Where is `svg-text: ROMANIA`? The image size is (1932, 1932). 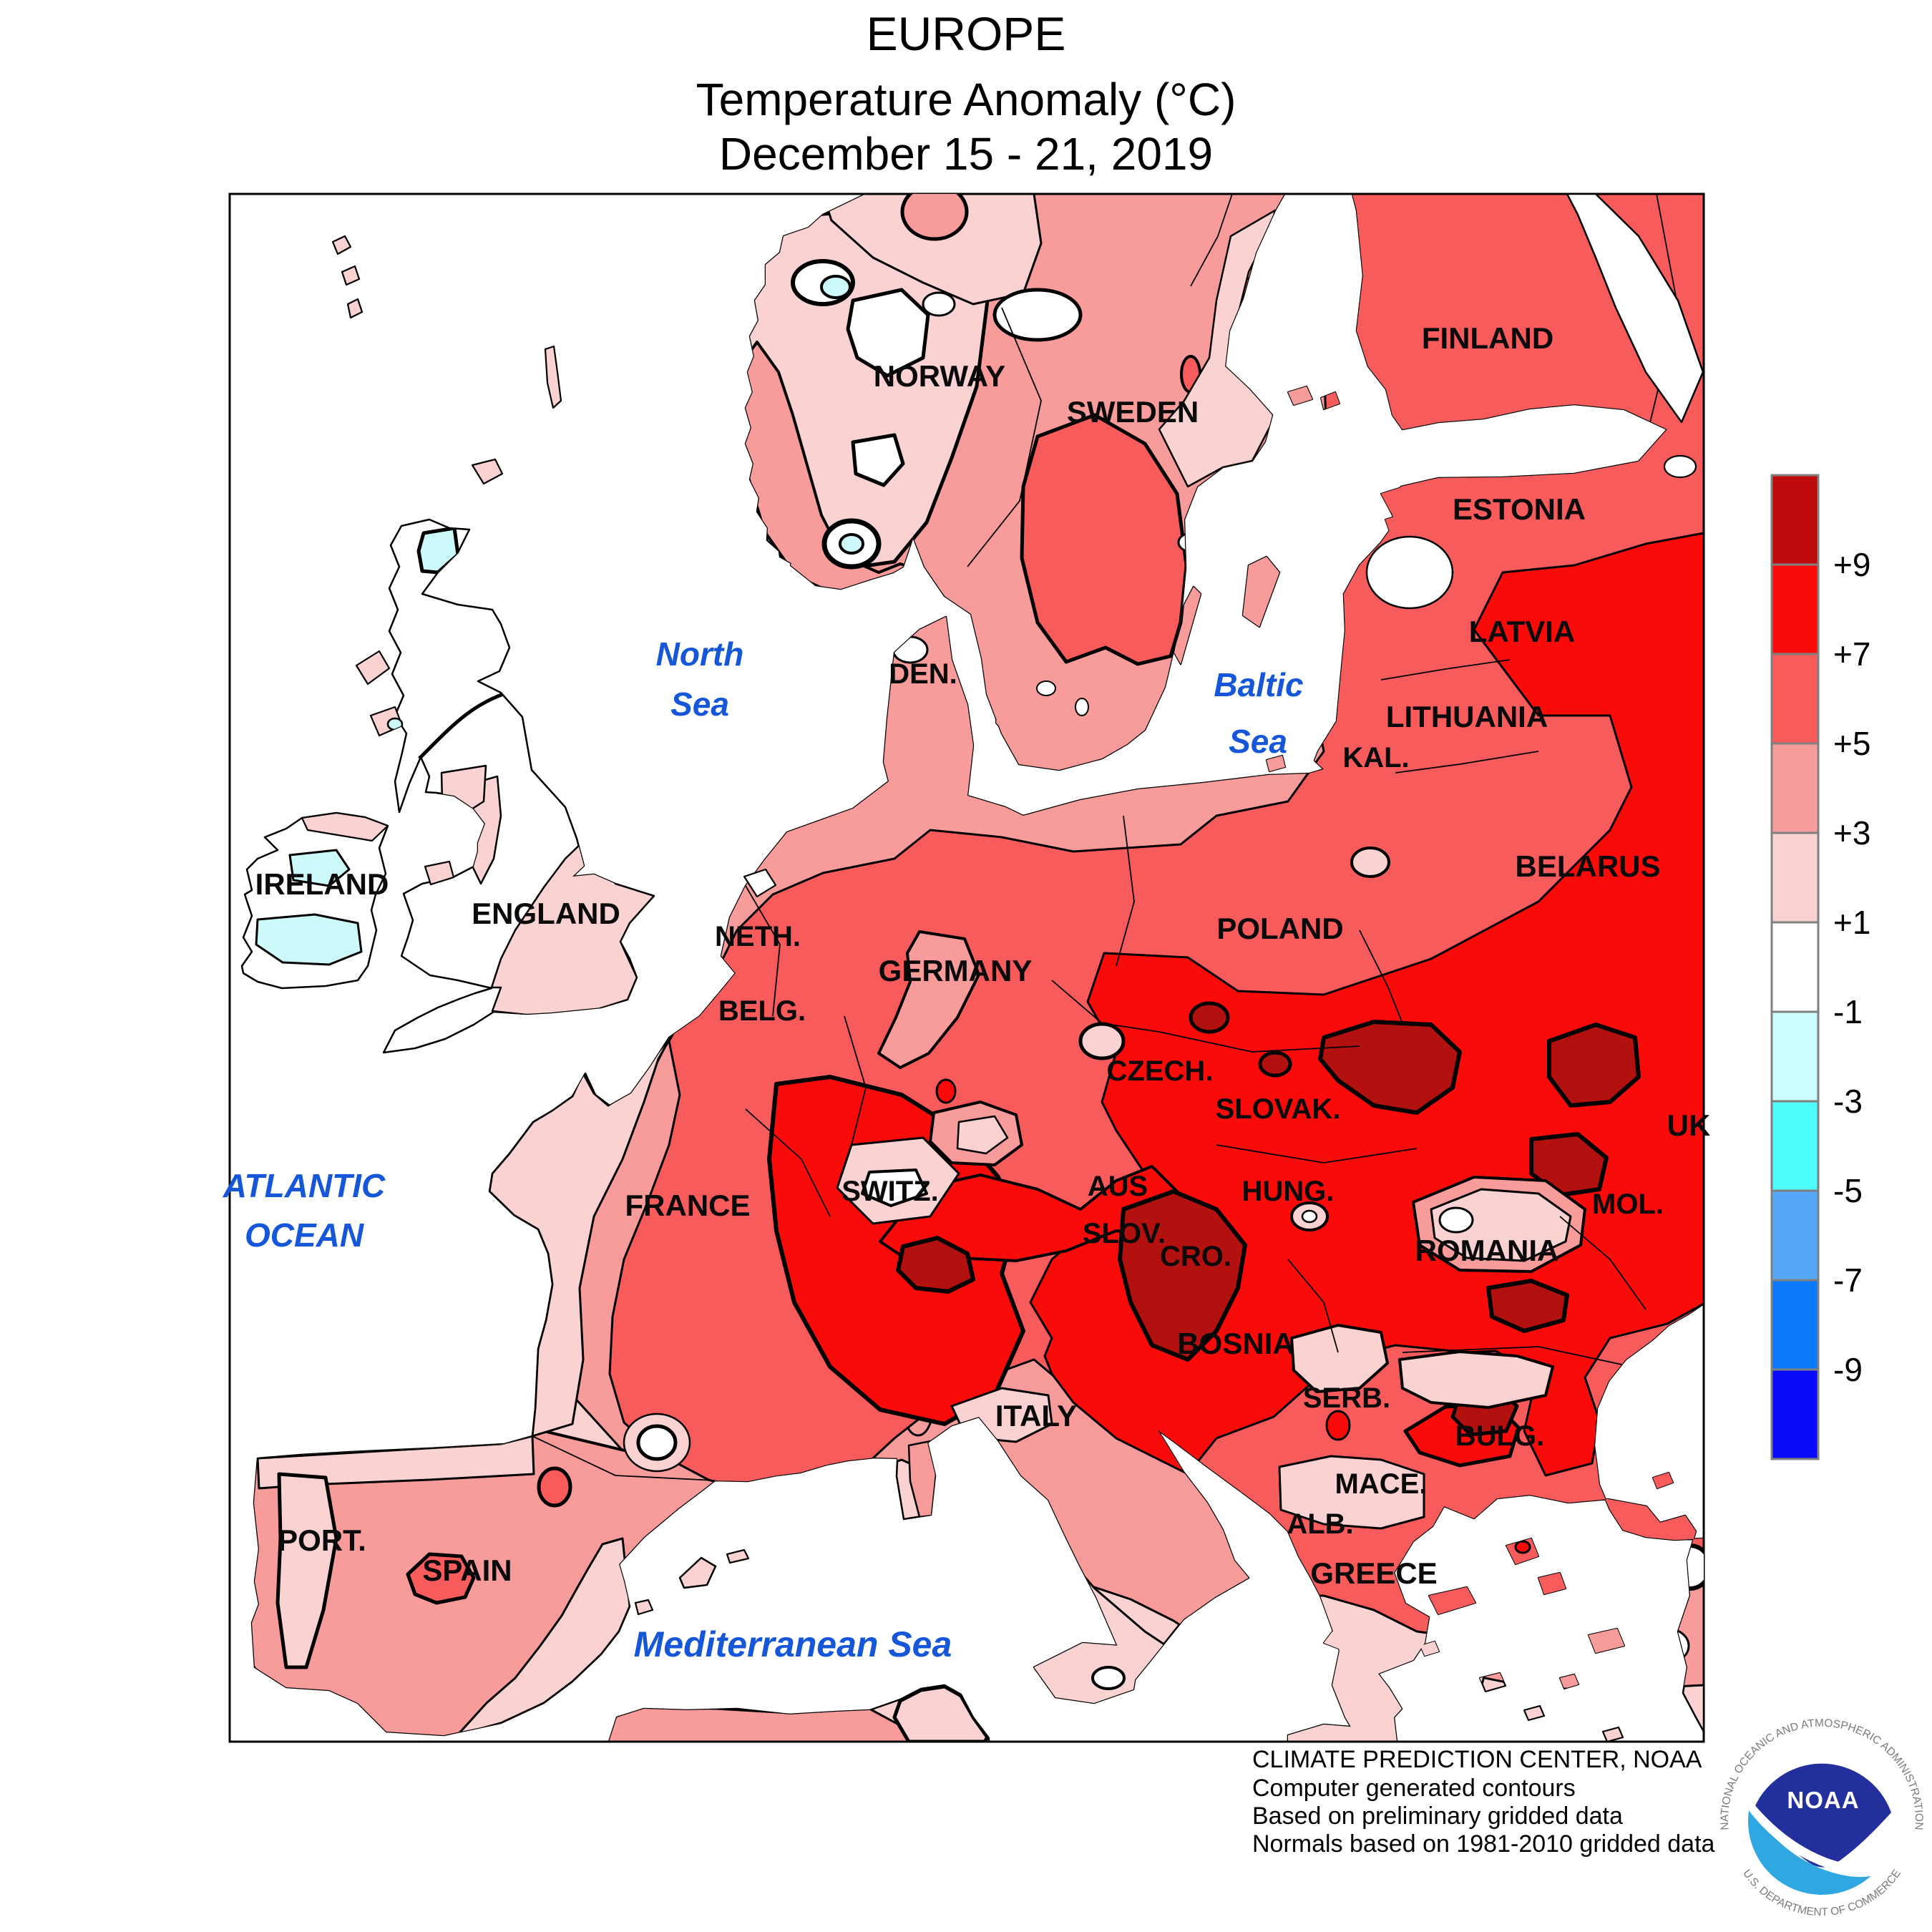
svg-text: ROMANIA is located at coordinates (1487, 1250).